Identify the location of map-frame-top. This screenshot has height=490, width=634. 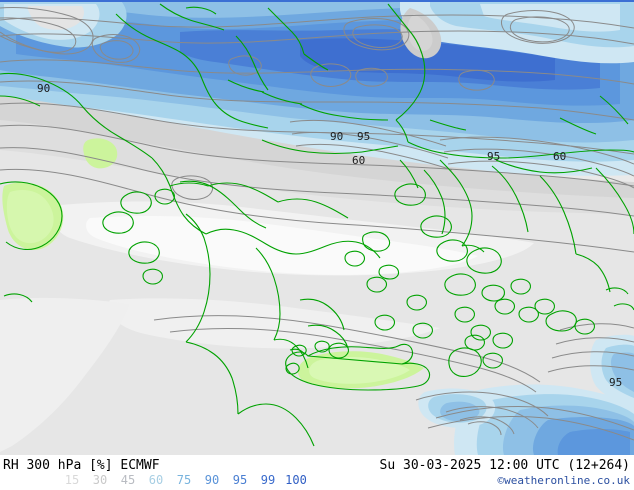
(317, 1).